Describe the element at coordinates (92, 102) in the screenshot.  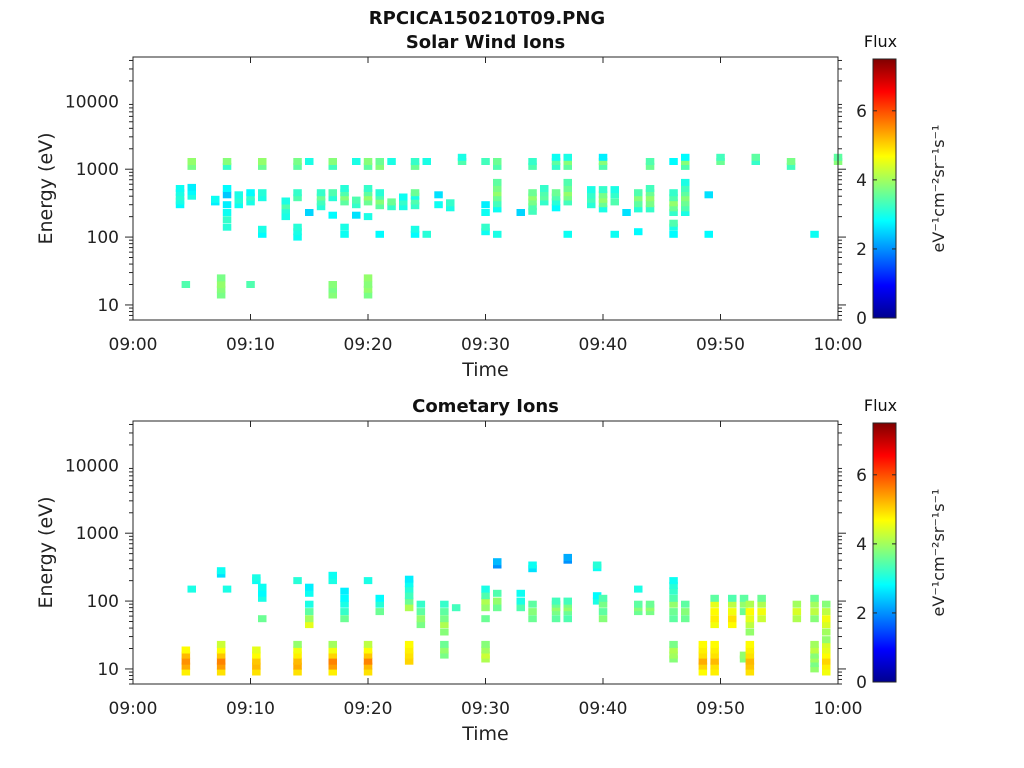
I see `y-tick-label: 10000` at that location.